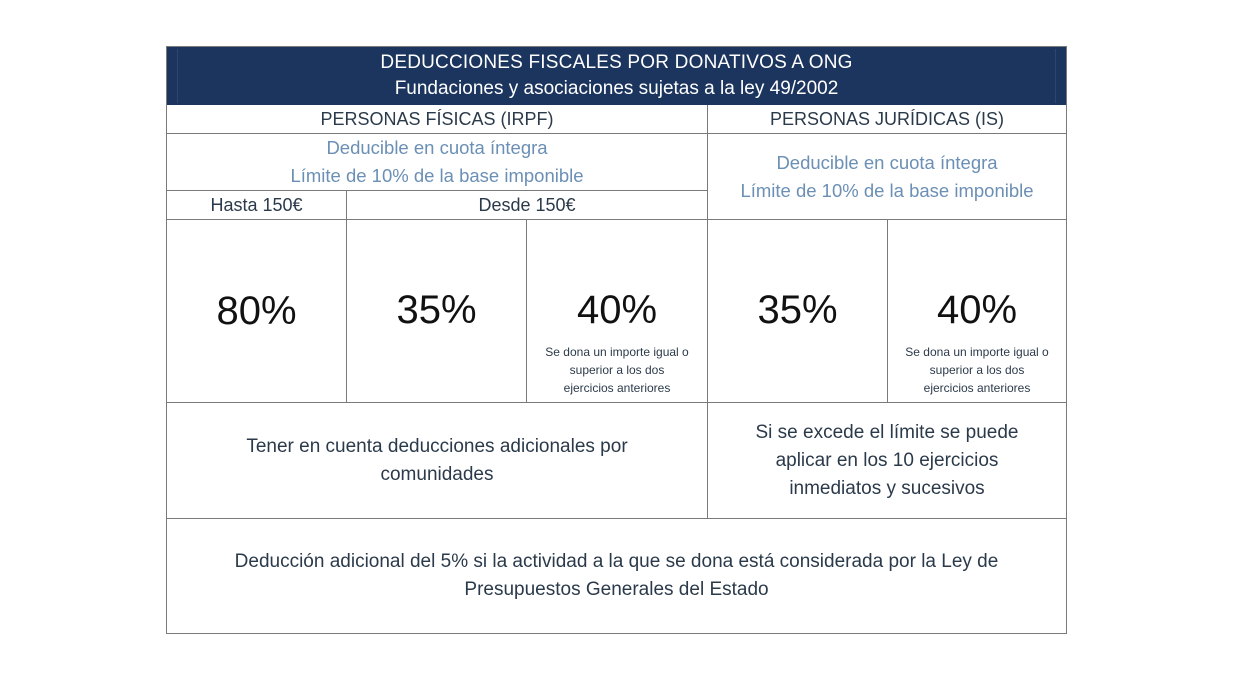 The height and width of the screenshot is (699, 1241). Describe the element at coordinates (437, 474) in the screenshot. I see `fisicas-extra-line-2: comunidades` at that location.